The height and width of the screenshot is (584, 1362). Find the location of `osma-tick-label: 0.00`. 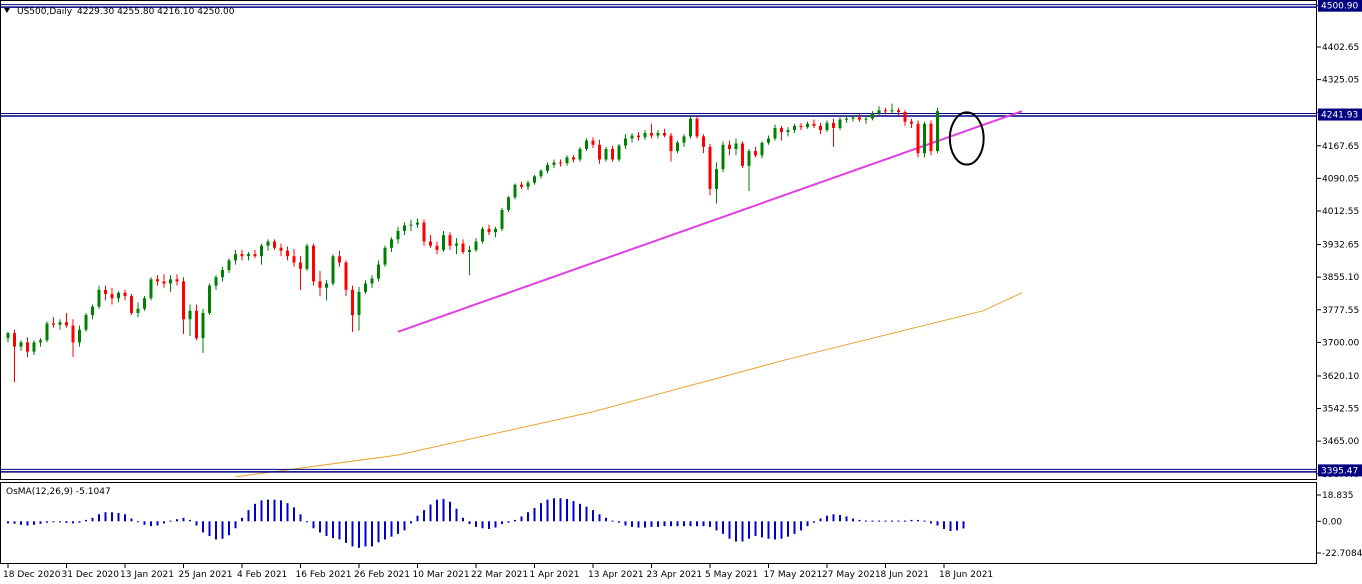

osma-tick-label: 0.00 is located at coordinates (1332, 522).